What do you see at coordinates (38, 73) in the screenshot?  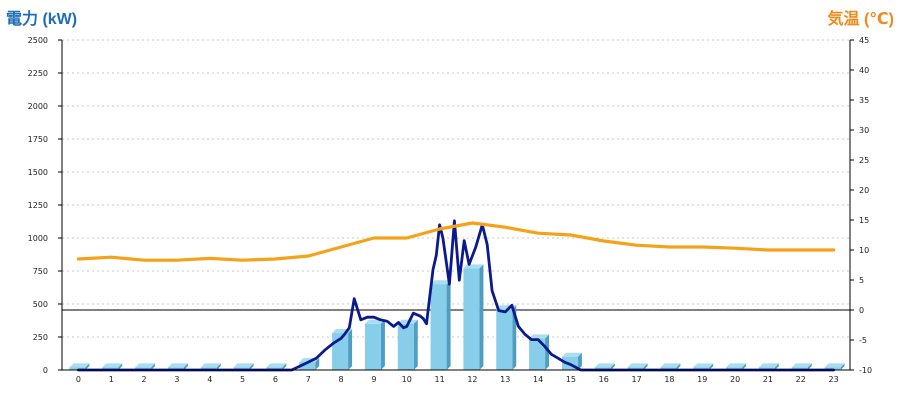 I see `left-tick-label: 2250` at bounding box center [38, 73].